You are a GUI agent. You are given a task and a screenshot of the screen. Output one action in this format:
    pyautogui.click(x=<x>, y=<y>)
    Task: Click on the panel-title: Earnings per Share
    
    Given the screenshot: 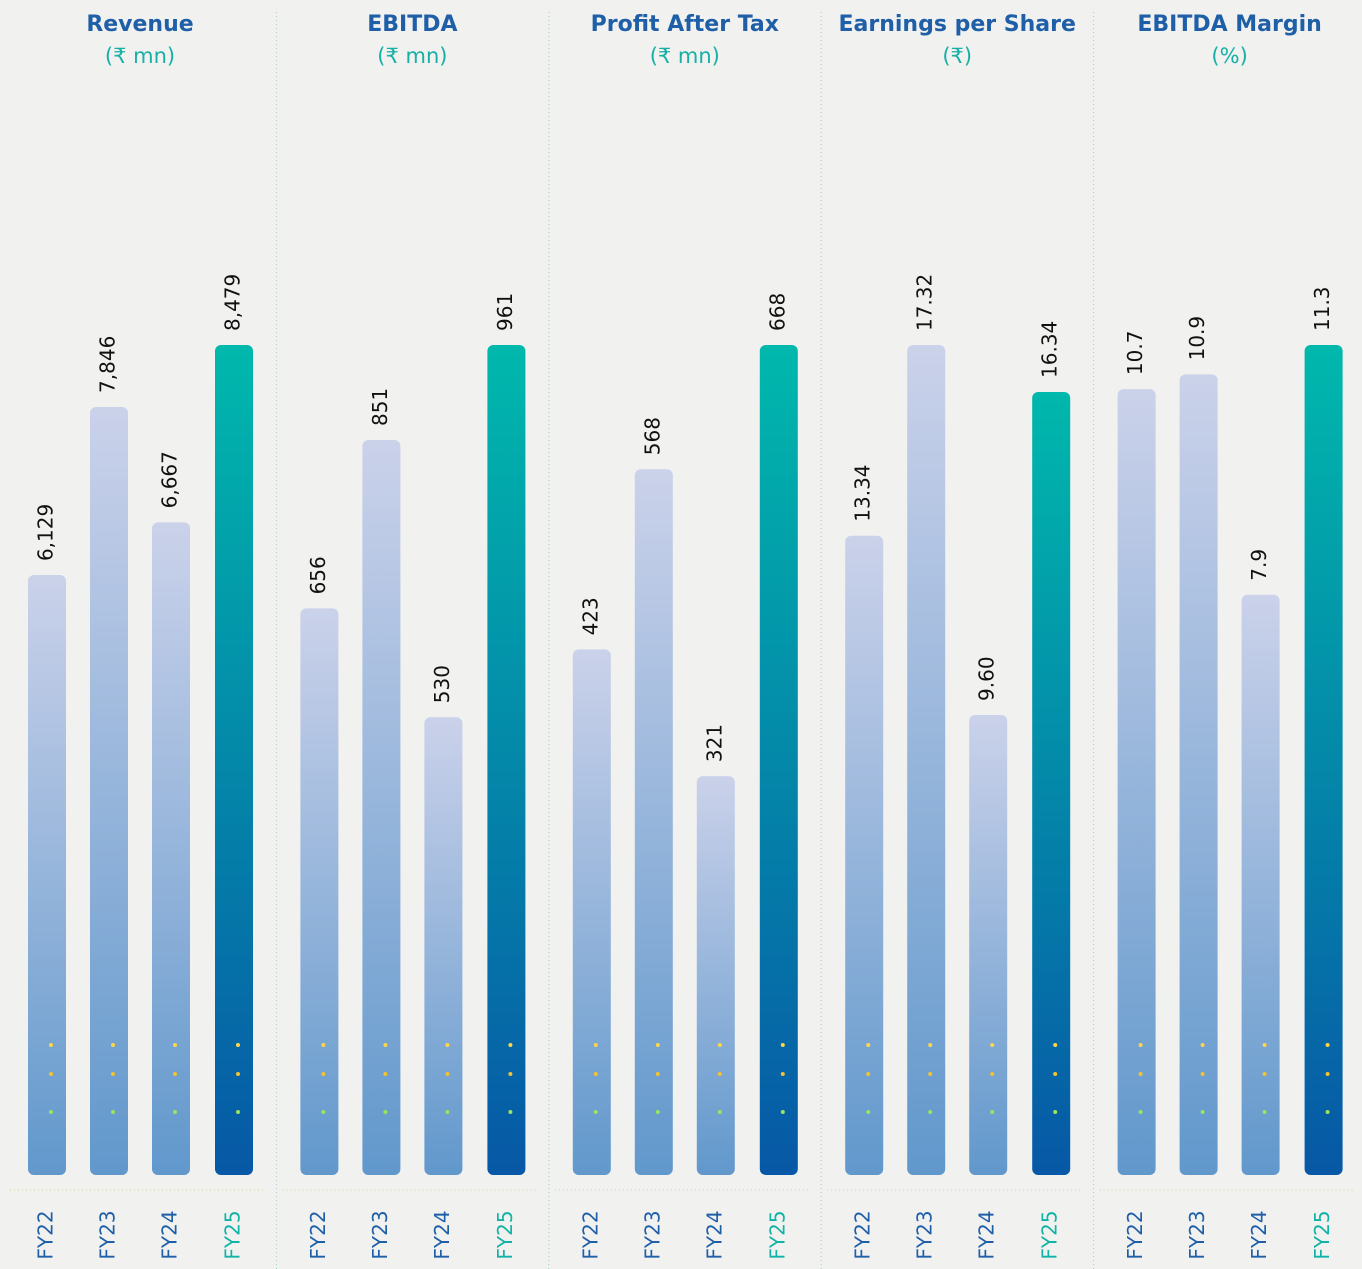 What is the action you would take?
    pyautogui.click(x=956, y=24)
    